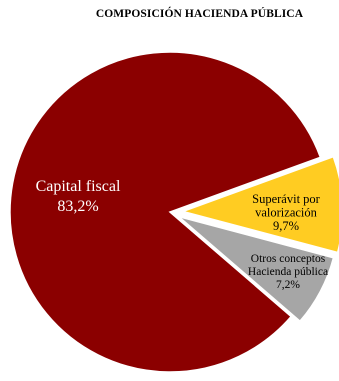  What do you see at coordinates (199, 14) in the screenshot?
I see `chart-title: COMPOSICIÓN HACIENDA PÚBLICA` at bounding box center [199, 14].